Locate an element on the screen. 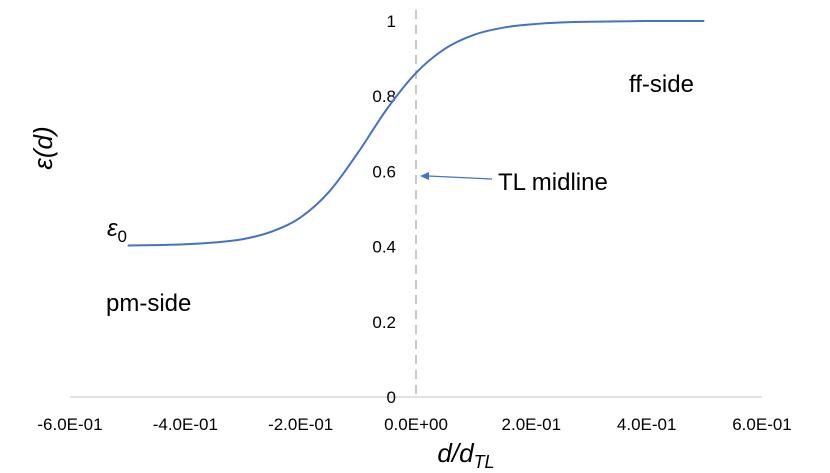 This screenshot has height=473, width=830. epsilon0-label: ε0 is located at coordinates (117, 230).